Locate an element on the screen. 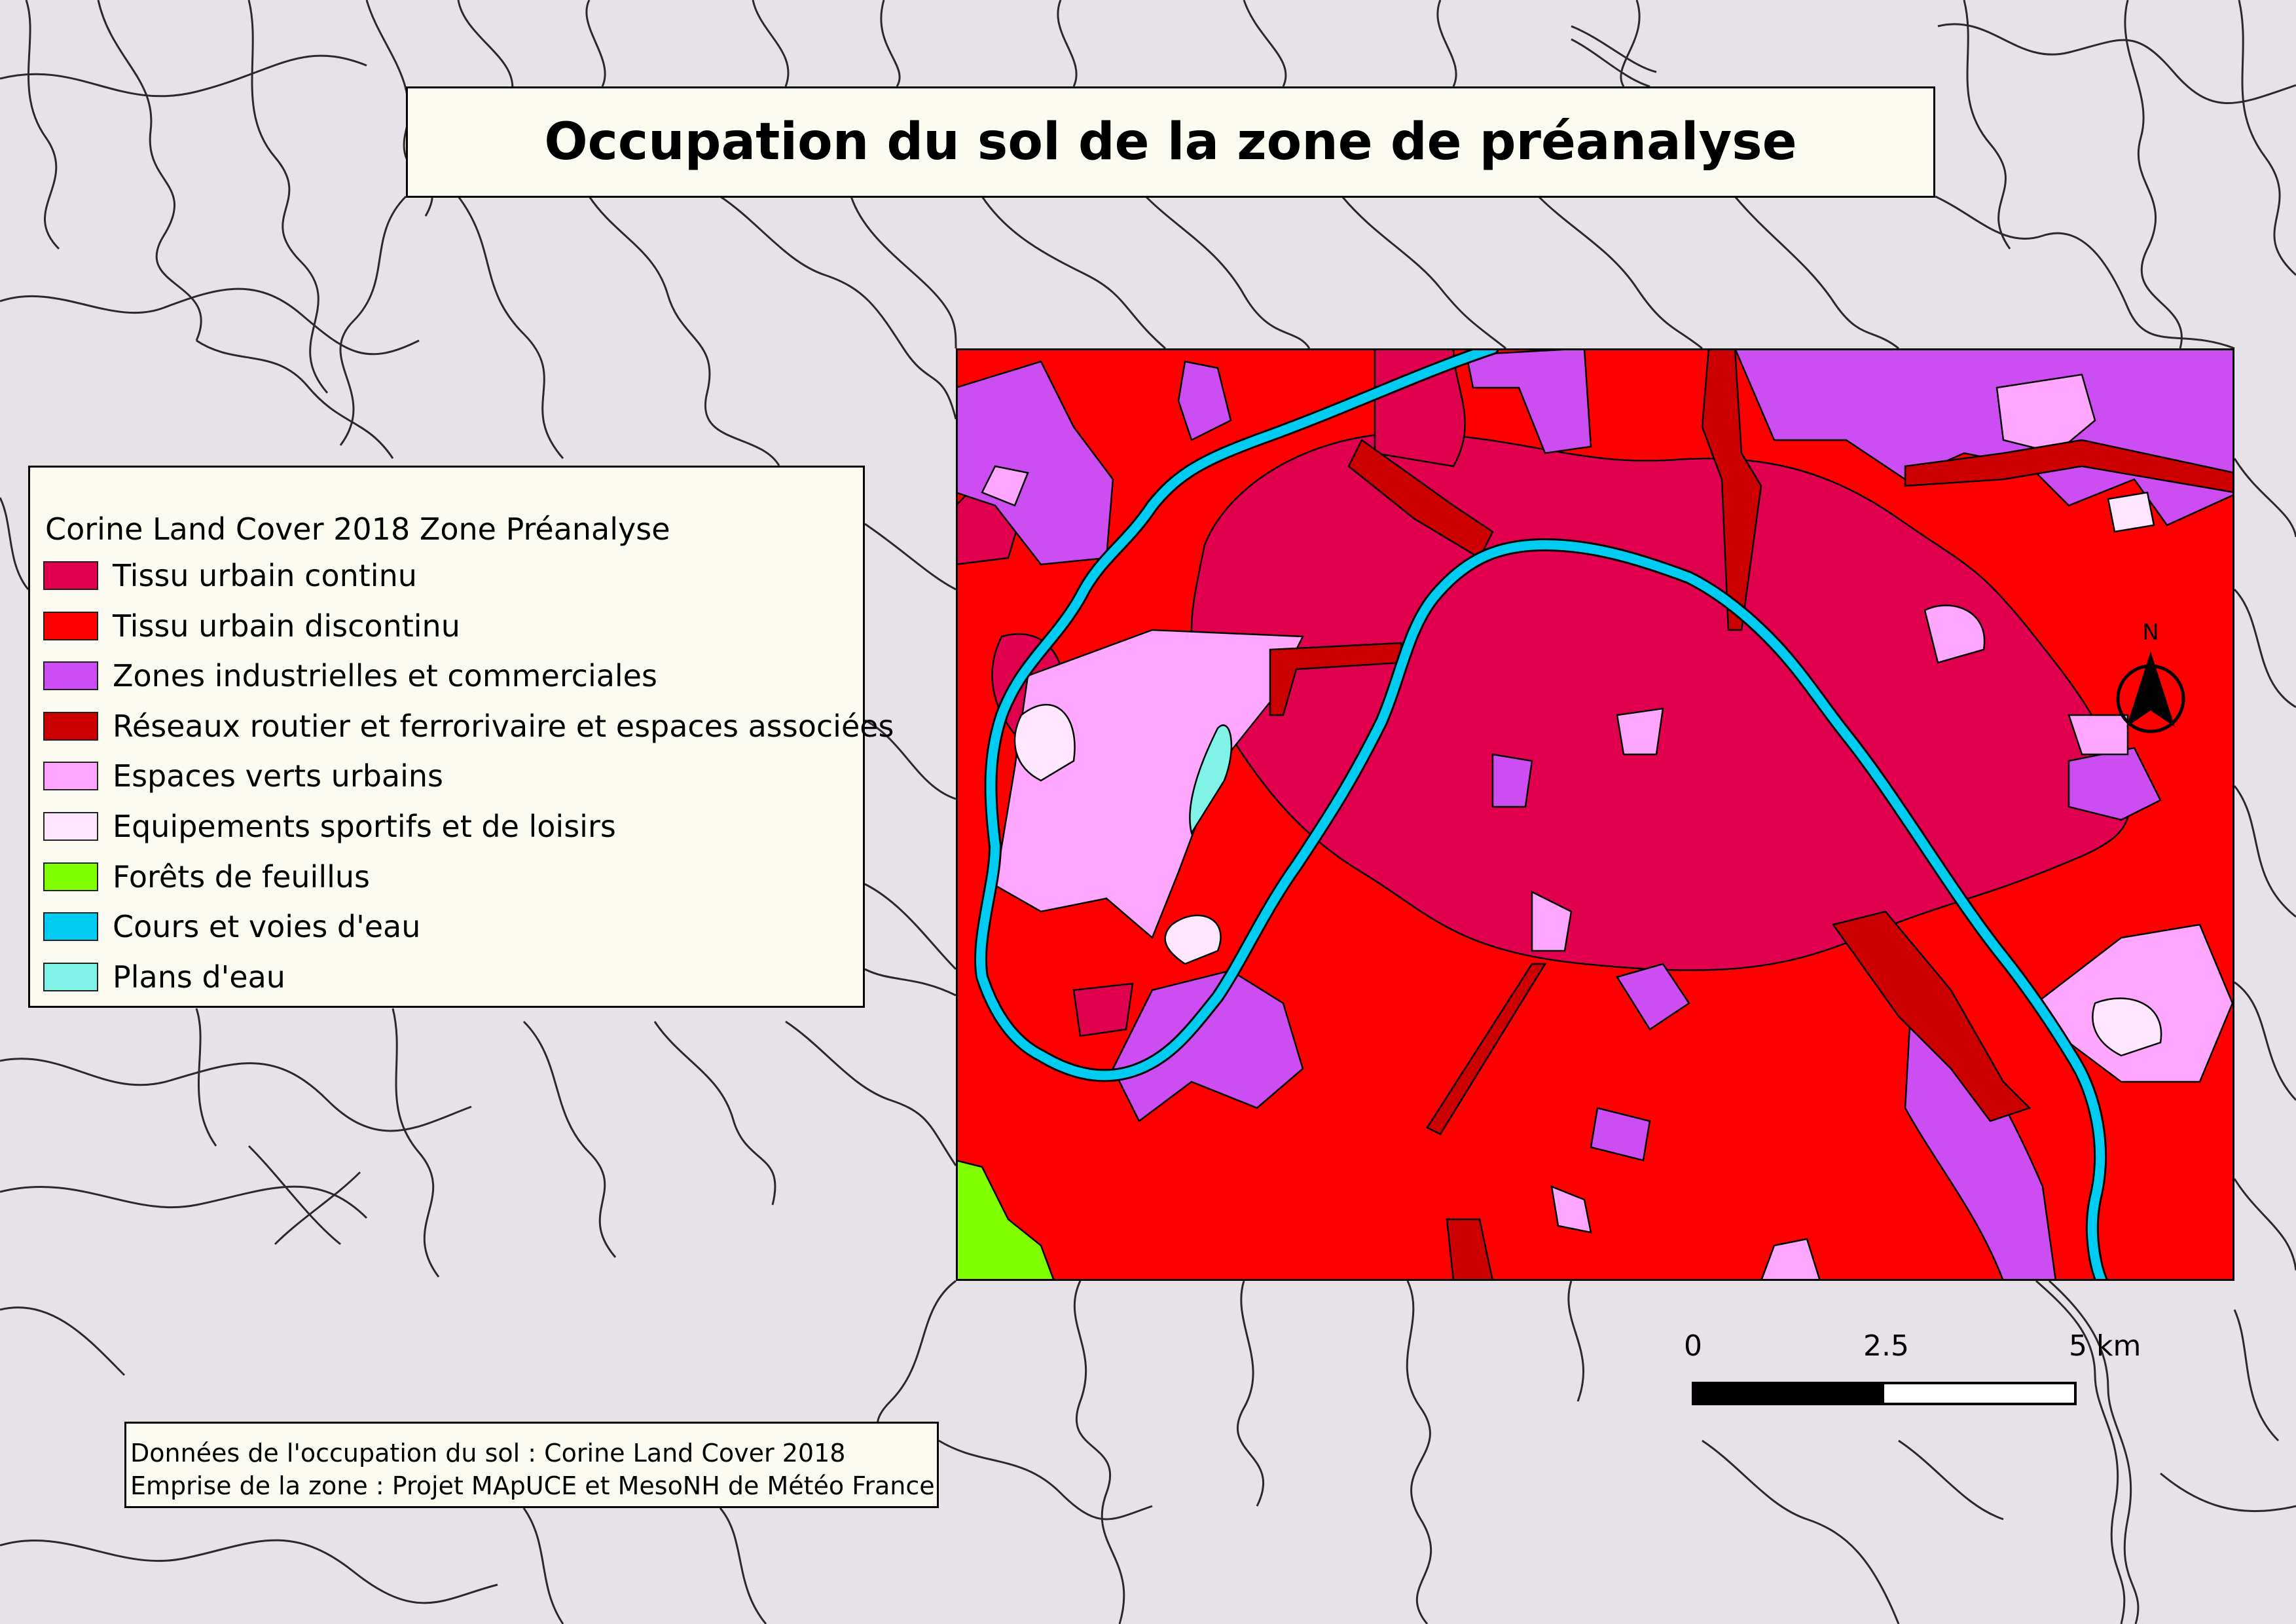  legend-item-discontinuous-urban: Tissu urbain discontinu is located at coordinates (251, 626).